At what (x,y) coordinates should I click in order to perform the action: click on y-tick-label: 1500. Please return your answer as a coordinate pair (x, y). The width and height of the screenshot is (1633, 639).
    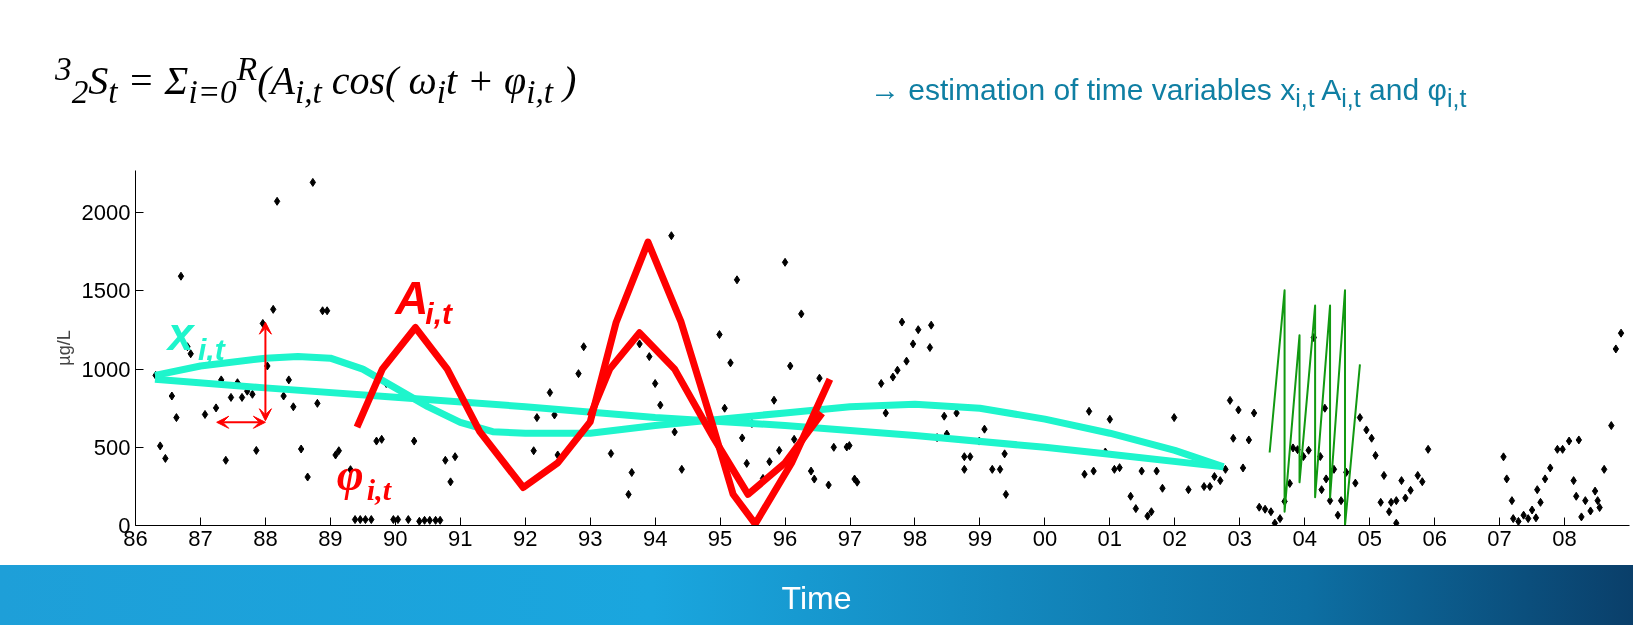
    Looking at the image, I should click on (106, 291).